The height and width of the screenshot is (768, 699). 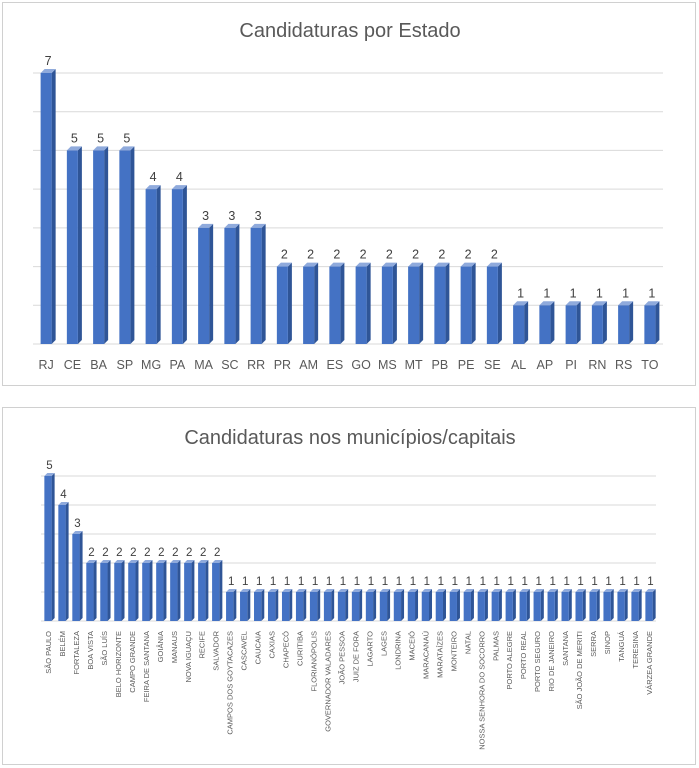 I want to click on data-label: 5, so click(x=126, y=138).